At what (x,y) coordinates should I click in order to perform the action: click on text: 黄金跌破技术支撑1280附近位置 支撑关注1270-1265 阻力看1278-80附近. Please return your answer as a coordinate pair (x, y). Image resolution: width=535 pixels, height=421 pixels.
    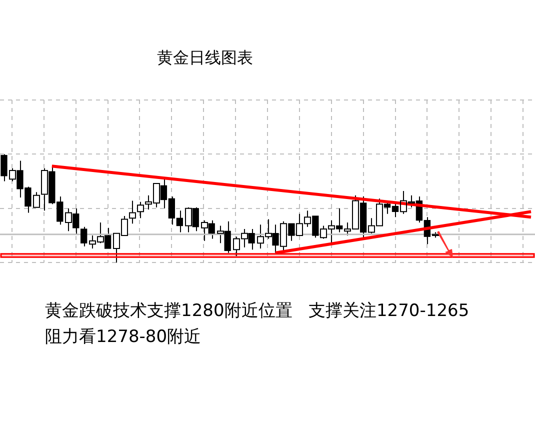
    Looking at the image, I should click on (257, 324).